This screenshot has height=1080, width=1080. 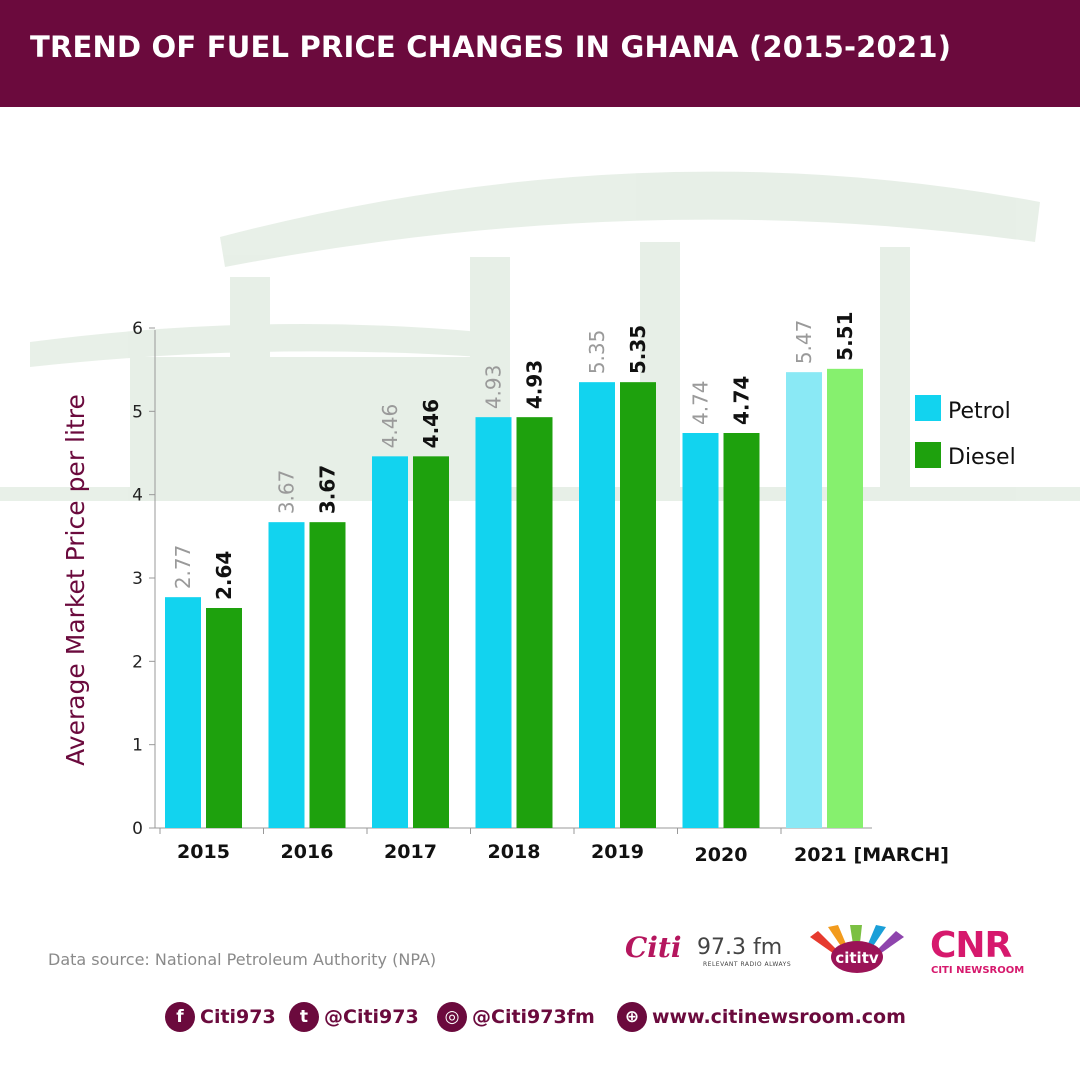 What do you see at coordinates (747, 964) in the screenshot?
I see `citi-tagline: RELEVANT RADIO ALWAYS` at bounding box center [747, 964].